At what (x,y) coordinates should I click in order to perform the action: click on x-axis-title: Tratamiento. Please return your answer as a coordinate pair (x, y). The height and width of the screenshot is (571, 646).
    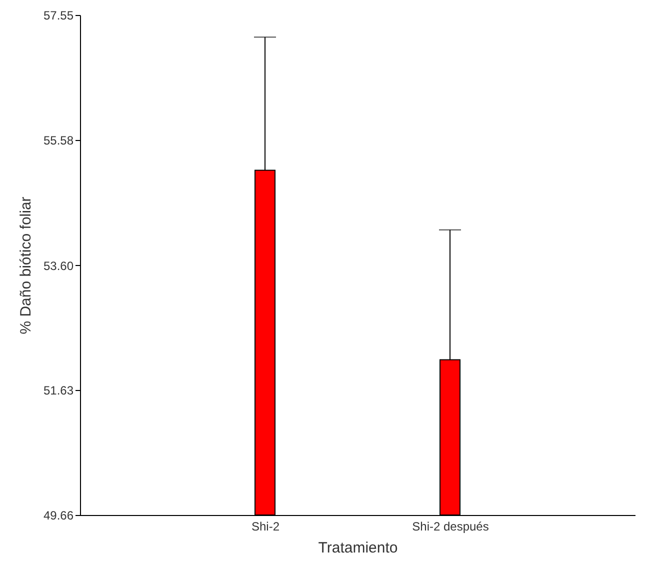
    Looking at the image, I should click on (358, 548).